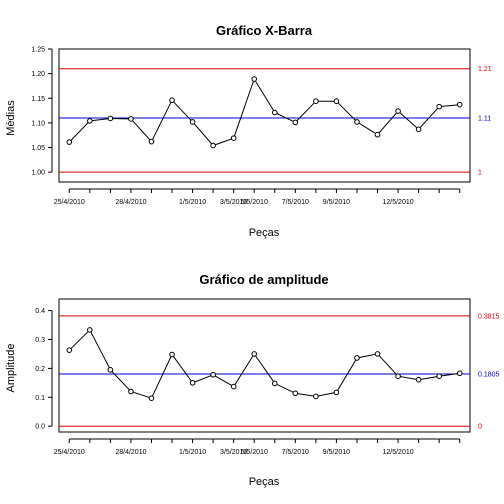 This screenshot has height=504, width=504. I want to click on range-x-tick-label: 1/5/2010, so click(192, 452).